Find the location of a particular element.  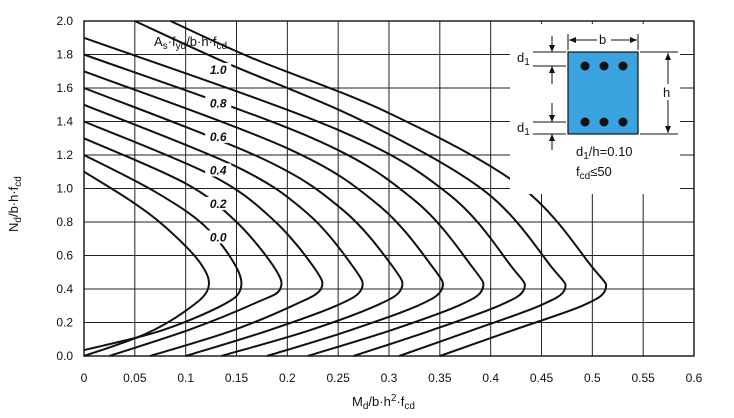

x-tick-label: 0.2 is located at coordinates (287, 378).